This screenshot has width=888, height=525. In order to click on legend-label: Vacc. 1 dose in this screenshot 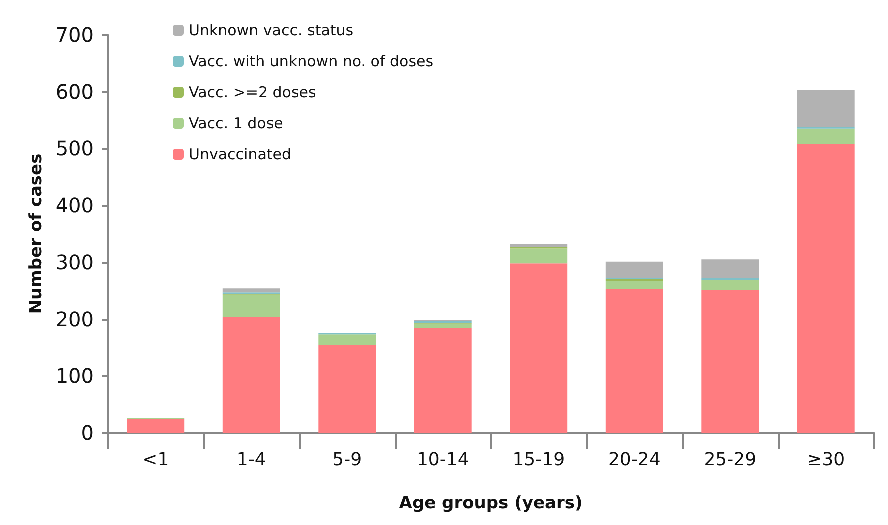, I will do `click(236, 123)`.